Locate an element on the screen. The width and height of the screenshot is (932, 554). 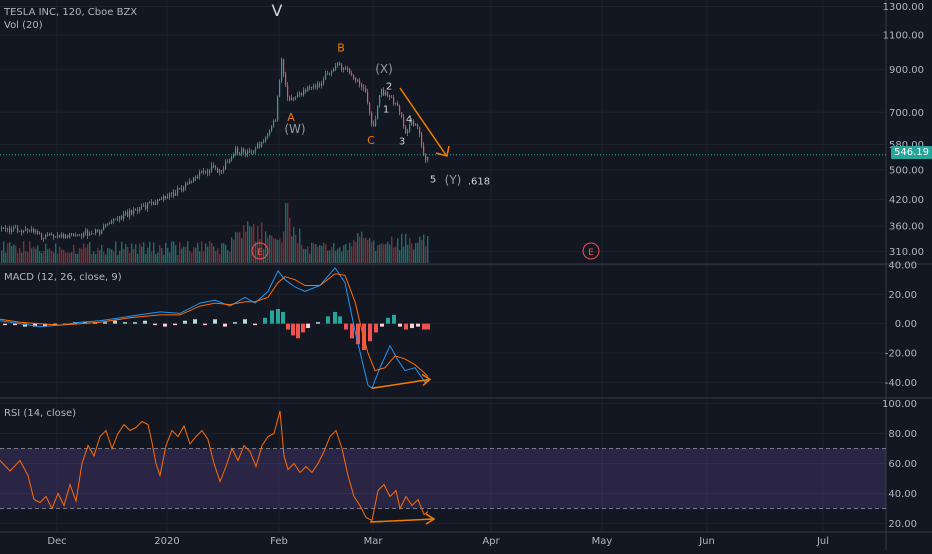
symbol-title: TESLA INC, 120, Cboe BZX is located at coordinates (71, 12).